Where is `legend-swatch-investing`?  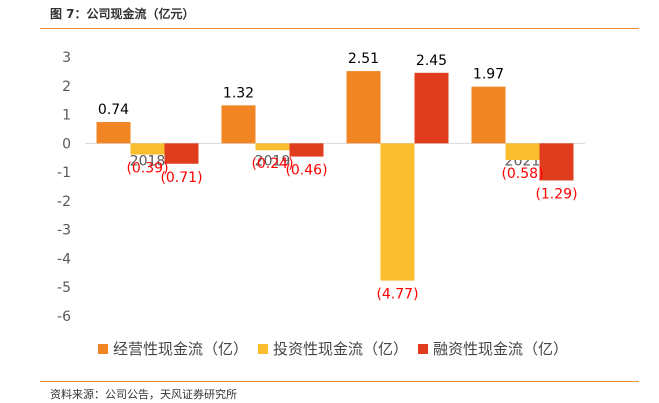 legend-swatch-investing is located at coordinates (263, 348).